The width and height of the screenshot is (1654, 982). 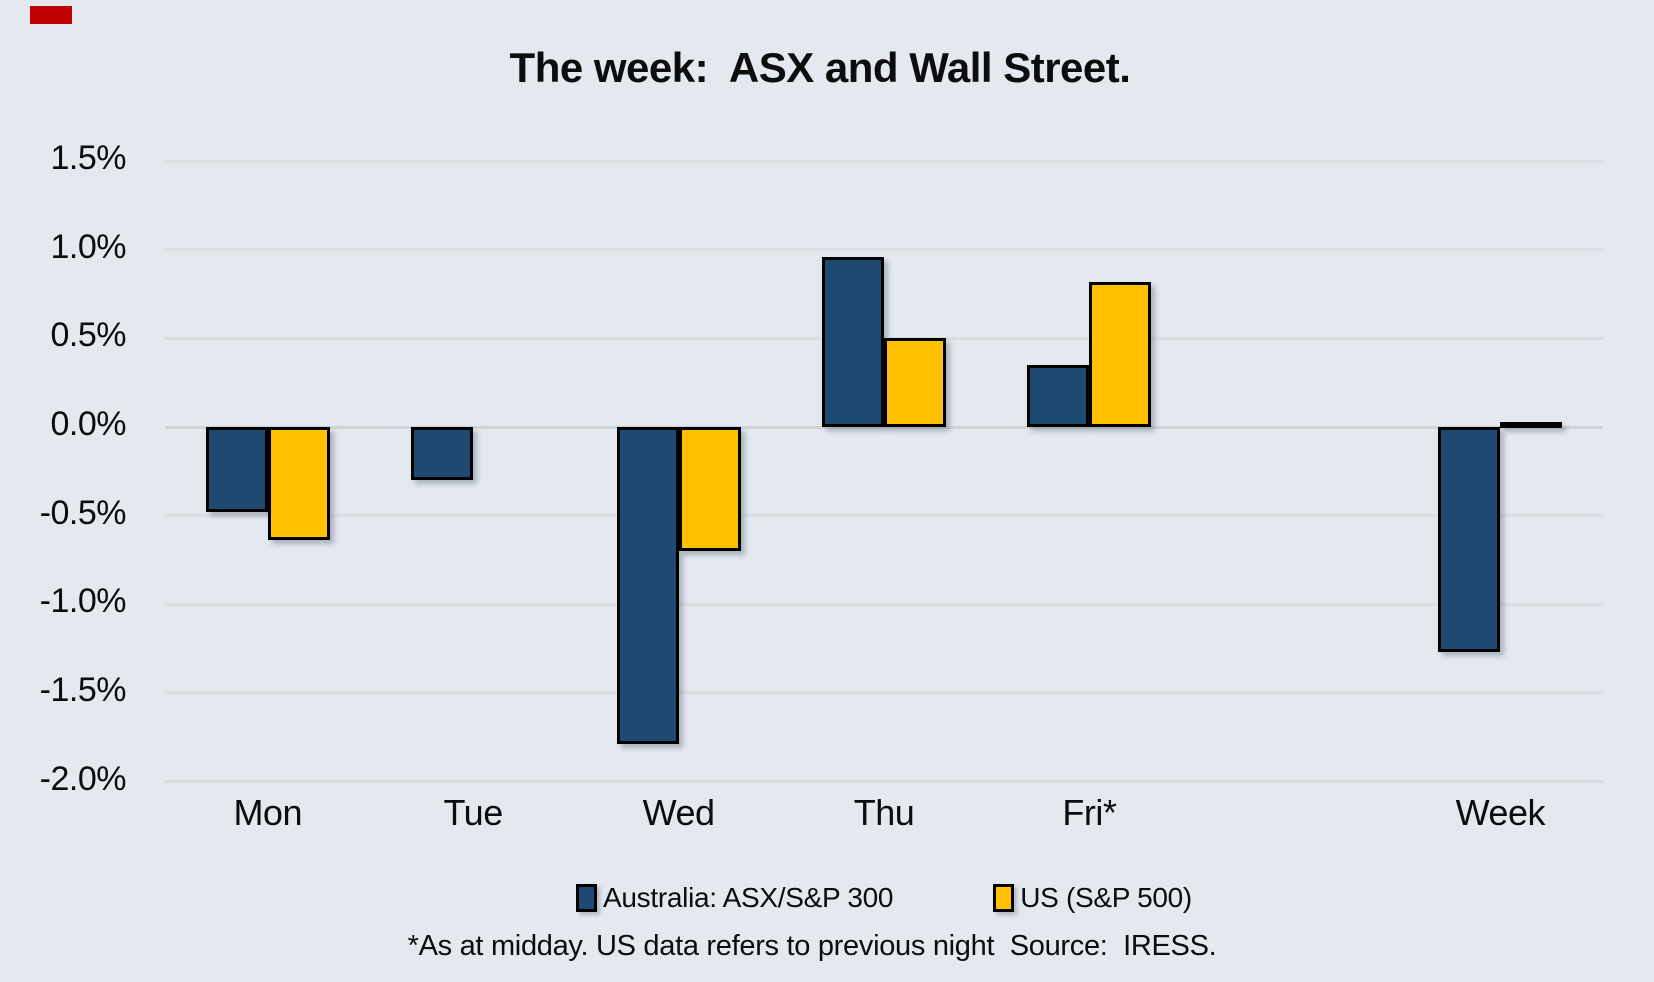 What do you see at coordinates (820, 67) in the screenshot?
I see `chart-title: The week: ASX and Wall Street.` at bounding box center [820, 67].